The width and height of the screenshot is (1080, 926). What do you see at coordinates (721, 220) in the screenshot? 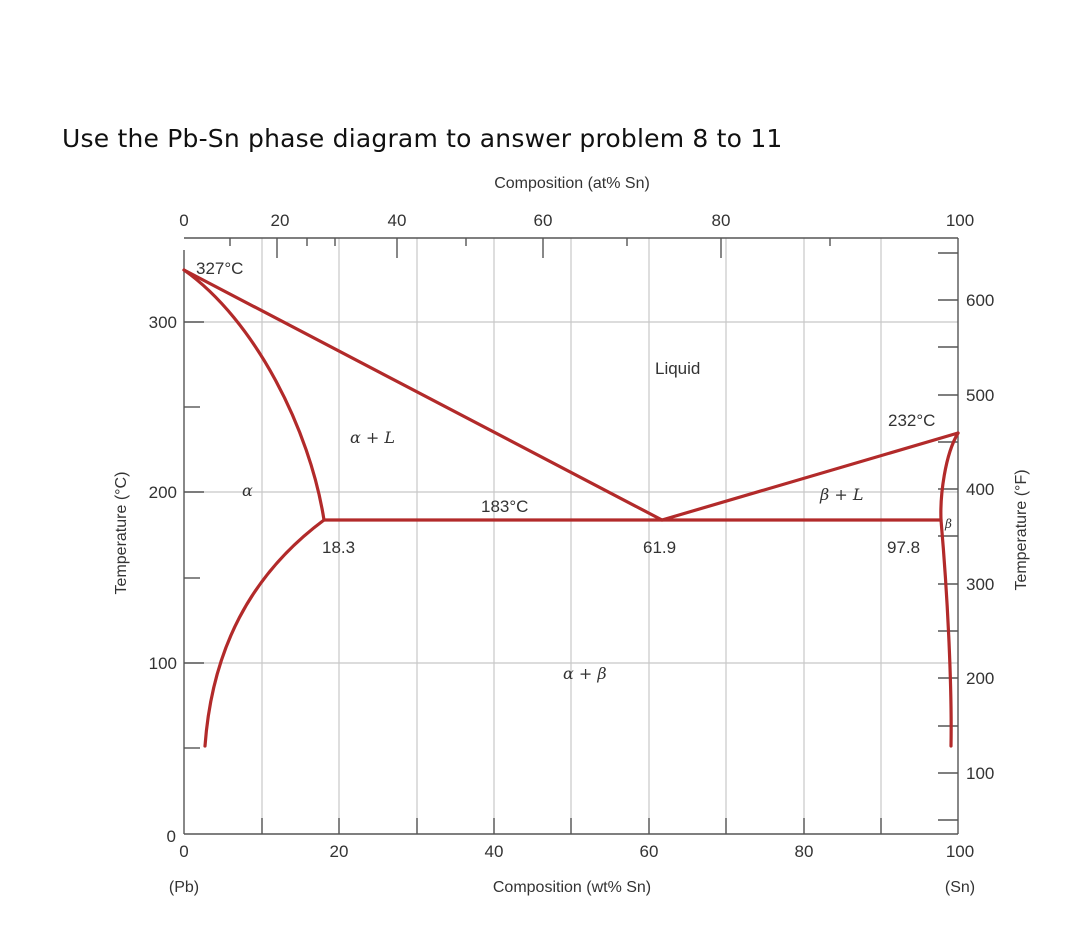
I see `top-tick-80: 80` at bounding box center [721, 220].